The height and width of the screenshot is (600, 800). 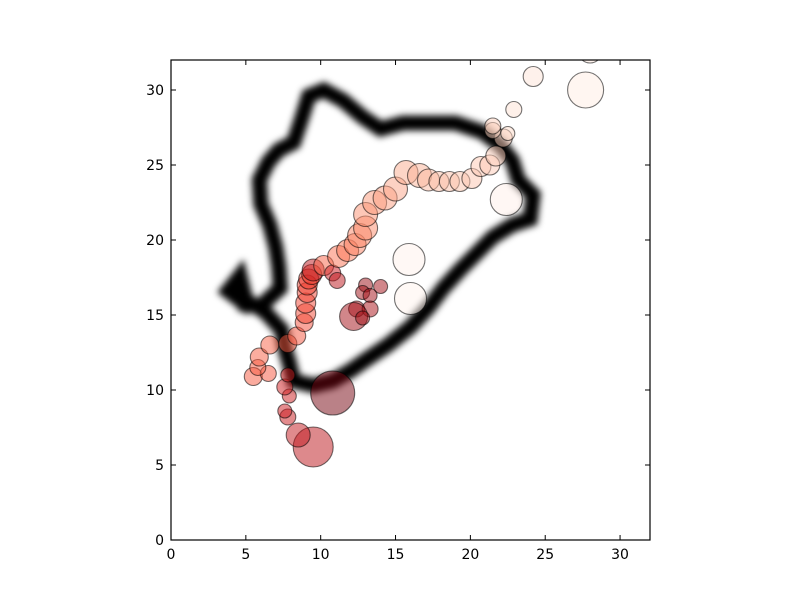 What do you see at coordinates (155, 241) in the screenshot?
I see `y-tick-label: 20` at bounding box center [155, 241].